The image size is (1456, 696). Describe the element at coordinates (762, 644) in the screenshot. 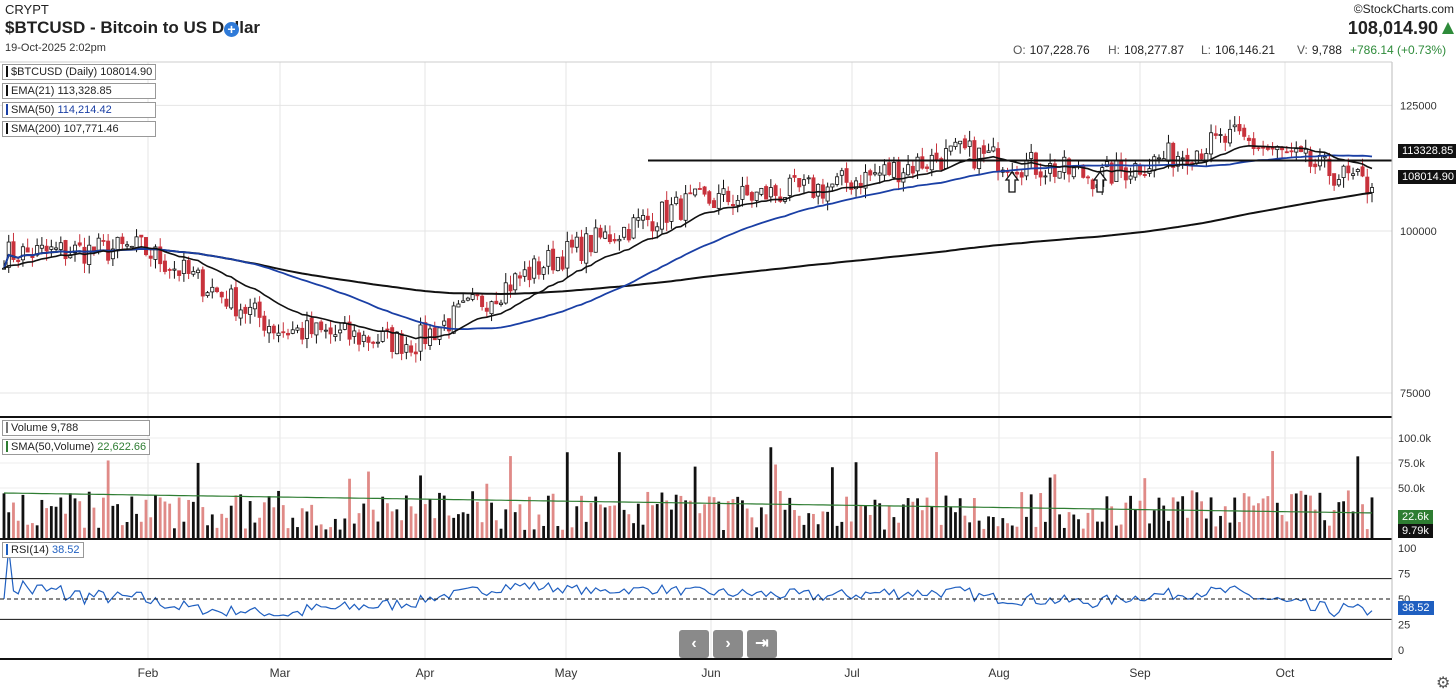

I see `scroll-end-button: ⇥` at that location.